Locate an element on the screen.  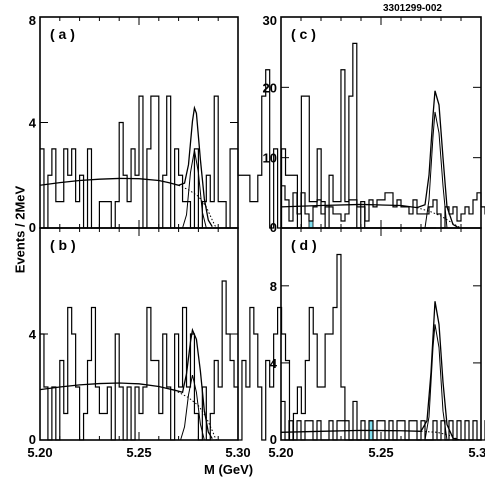
figure-id: 3301299-002 is located at coordinates (412, 8).